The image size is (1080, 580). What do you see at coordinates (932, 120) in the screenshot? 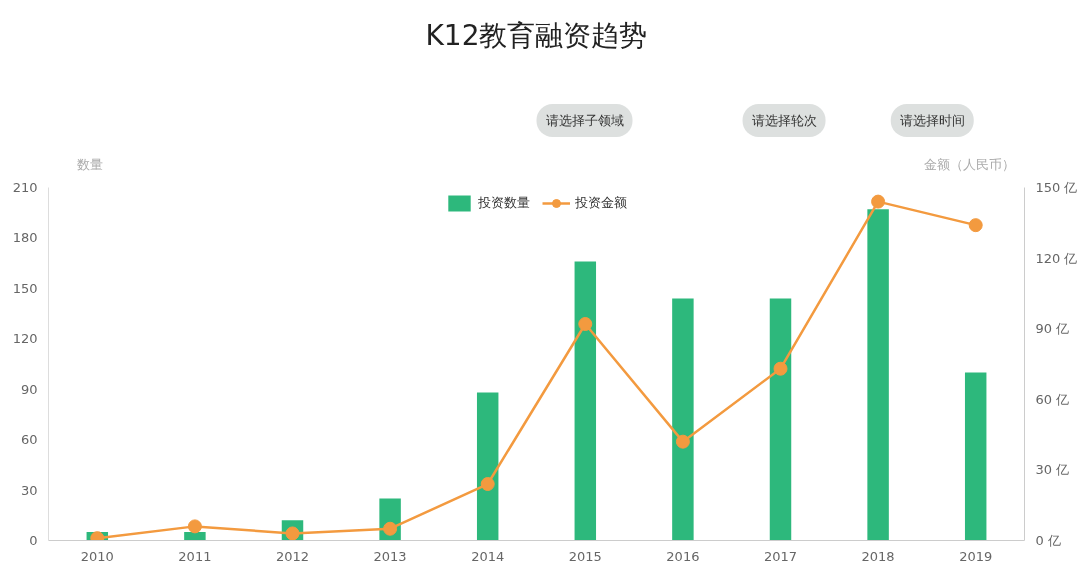
I see `text: 请选择时间` at bounding box center [932, 120].